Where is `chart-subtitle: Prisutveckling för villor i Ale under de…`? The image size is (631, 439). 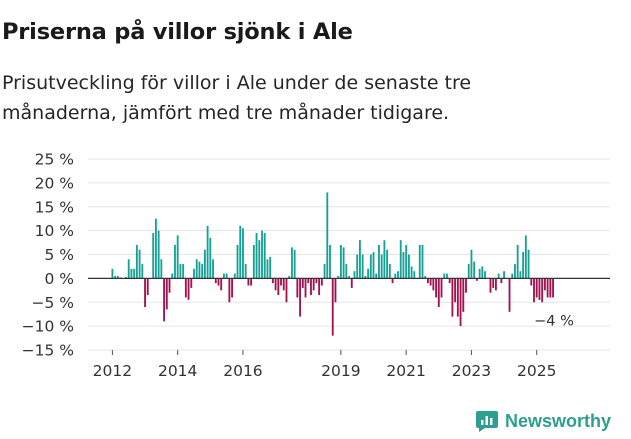
chart-subtitle: Prisutveckling för villor i Ale under de… is located at coordinates (307, 98).